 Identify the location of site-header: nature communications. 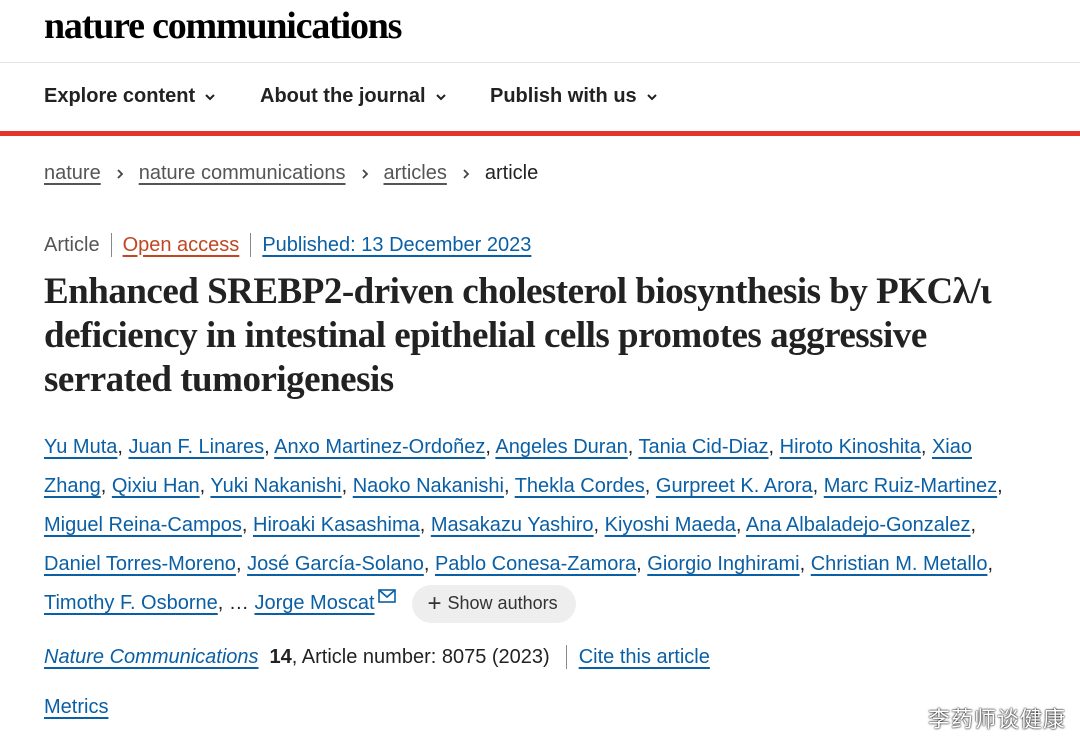
(540, 31).